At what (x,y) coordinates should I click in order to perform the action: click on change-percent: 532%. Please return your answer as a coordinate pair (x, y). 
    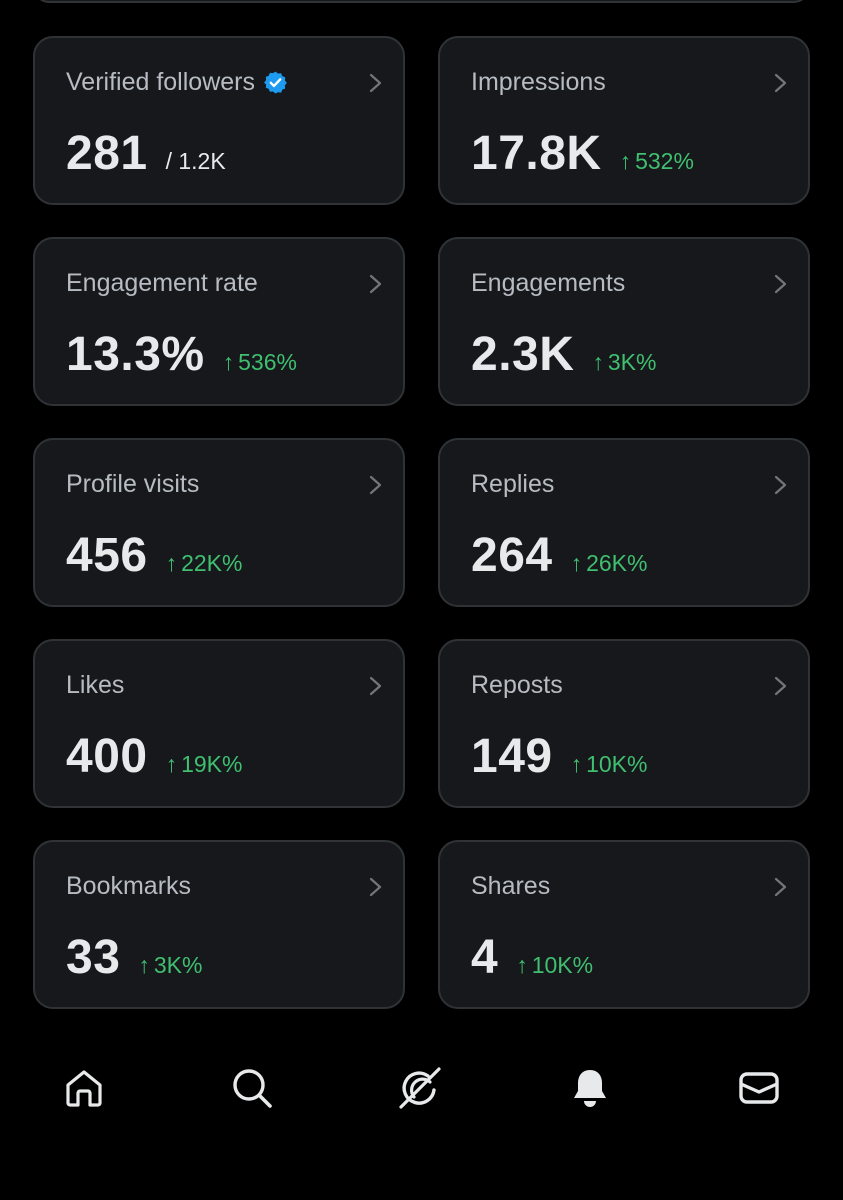
    Looking at the image, I should click on (664, 161).